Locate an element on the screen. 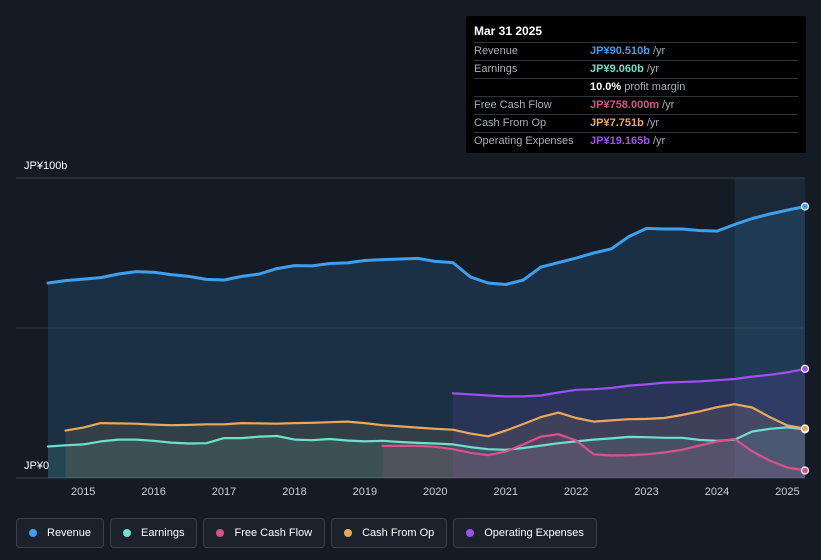 Image resolution: width=821 pixels, height=560 pixels. tooltip-row-value: JP¥7.751b is located at coordinates (617, 123).